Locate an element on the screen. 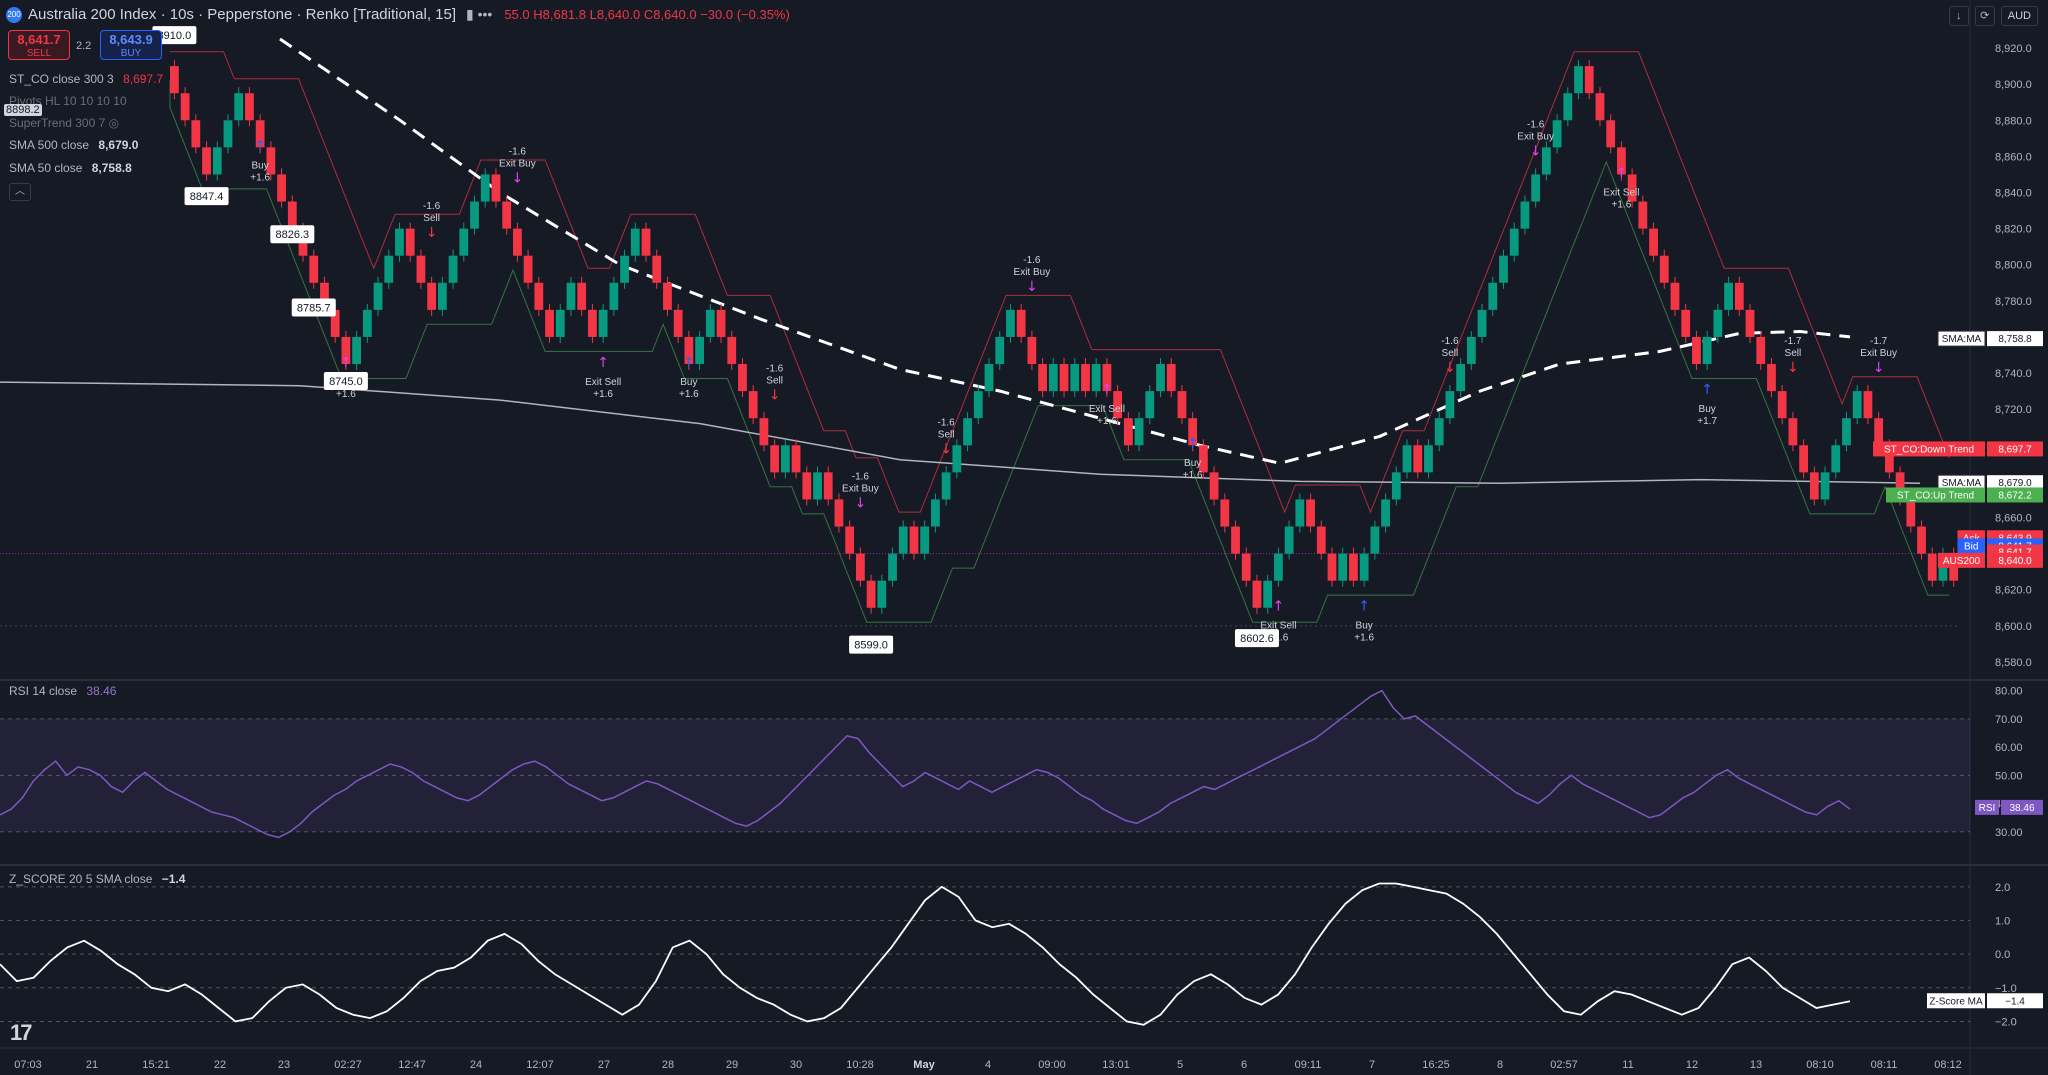 Image resolution: width=2048 pixels, height=1075 pixels. signal-label: Buy is located at coordinates (1364, 626).